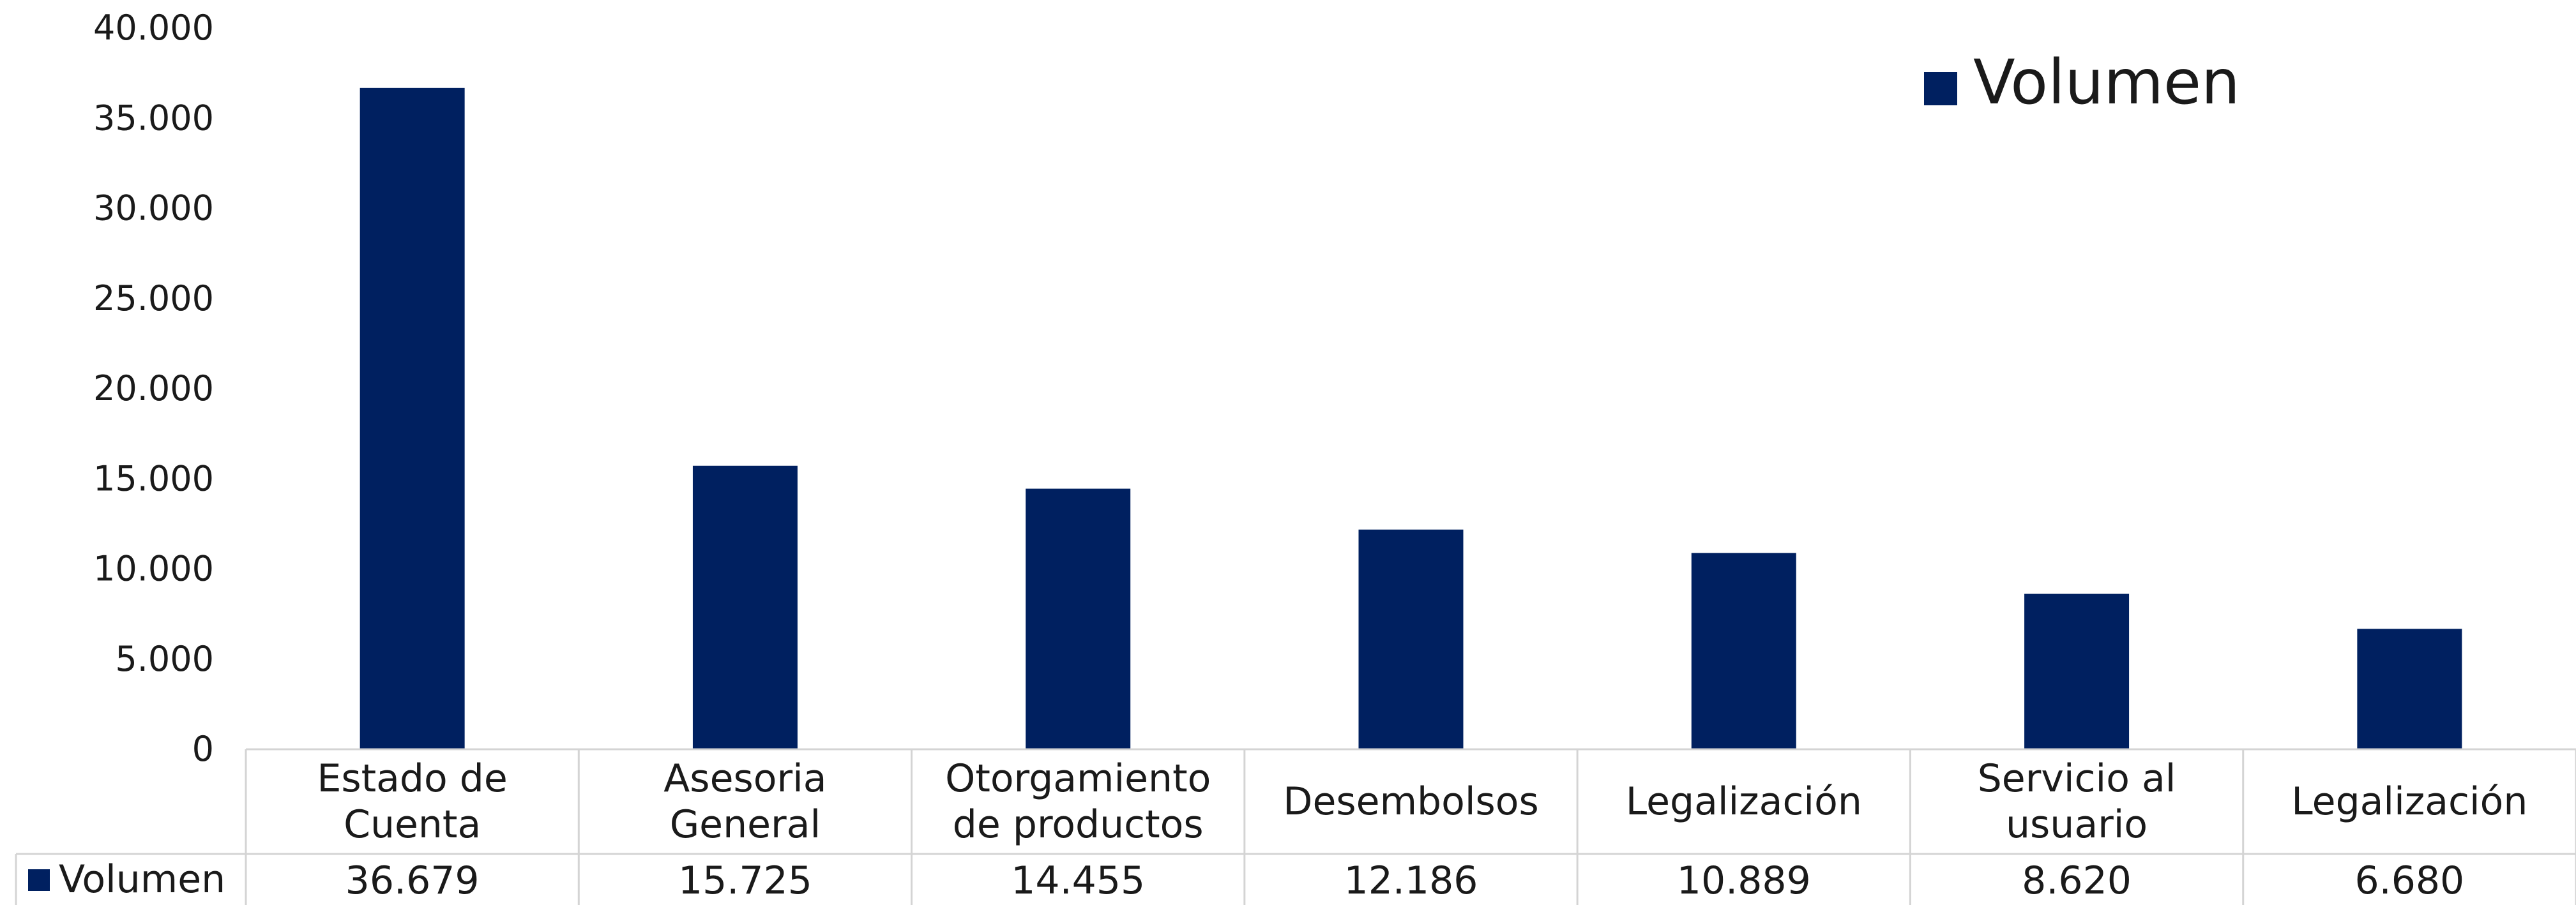  Describe the element at coordinates (154, 208) in the screenshot. I see `y-tick-label: 30.000` at that location.